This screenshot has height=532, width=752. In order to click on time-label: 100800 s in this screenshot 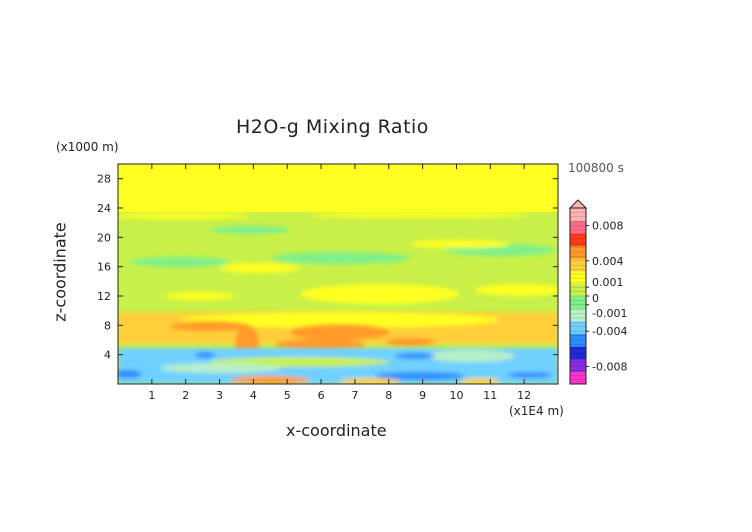, I will do `click(596, 168)`.